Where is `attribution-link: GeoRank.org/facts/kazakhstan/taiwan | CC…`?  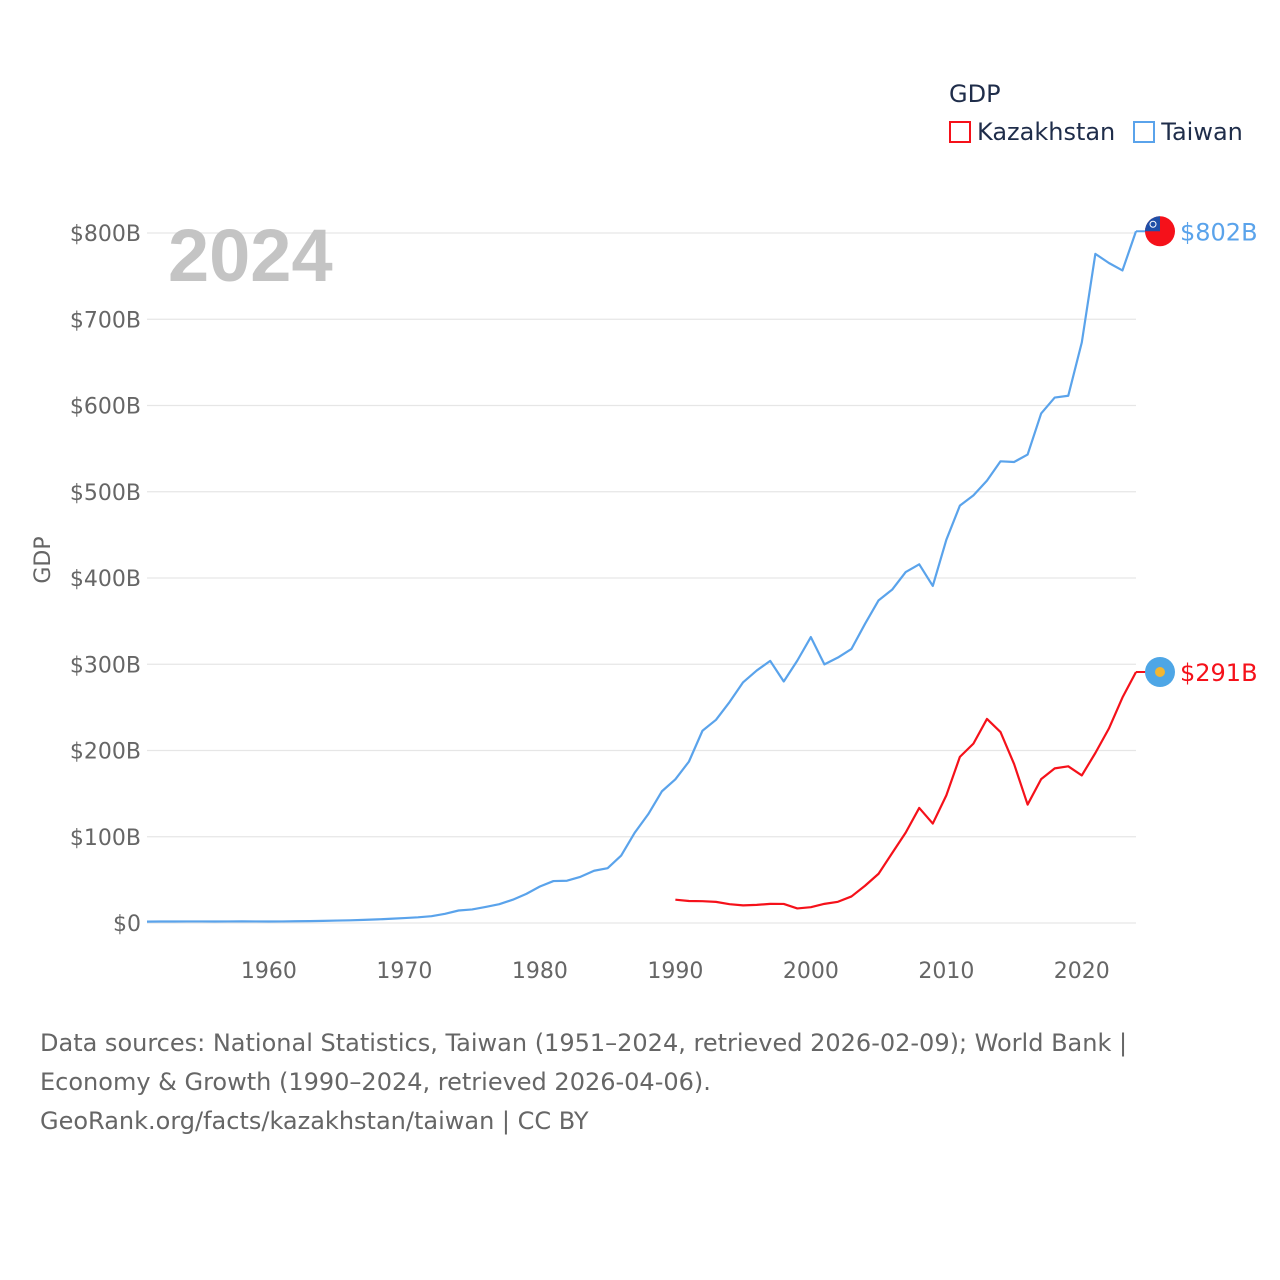
attribution-link: GeoRank.org/facts/kazakhstan/taiwan | CC… is located at coordinates (314, 1121).